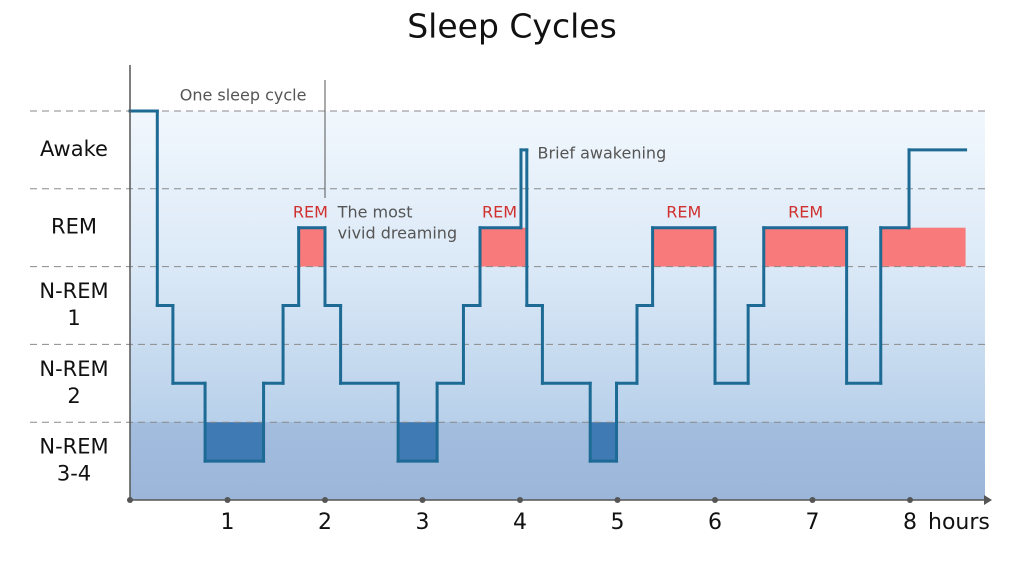 The width and height of the screenshot is (1024, 581). What do you see at coordinates (228, 522) in the screenshot?
I see `x-tick-label: 1` at bounding box center [228, 522].